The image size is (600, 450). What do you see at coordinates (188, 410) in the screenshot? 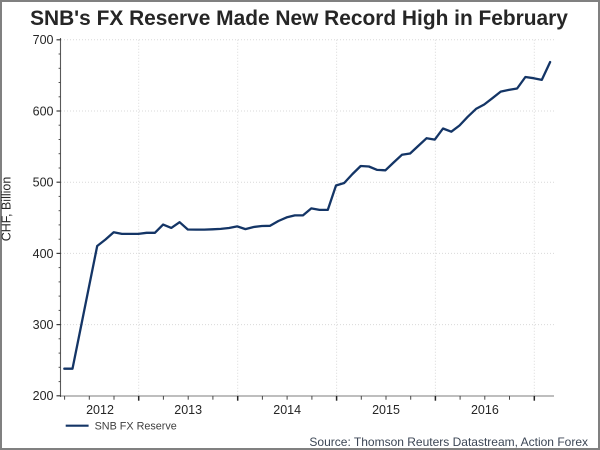
I see `svg-text: 2013` at bounding box center [188, 410].